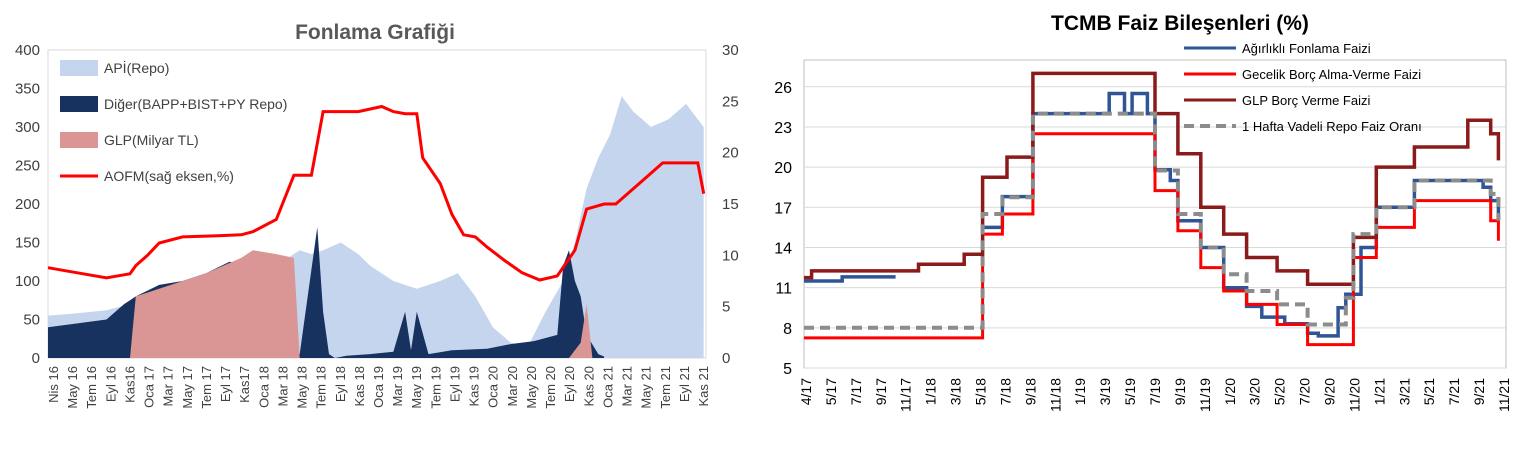 The width and height of the screenshot is (1518, 456). I want to click on funding-x-tick: May 16, so click(72, 387).